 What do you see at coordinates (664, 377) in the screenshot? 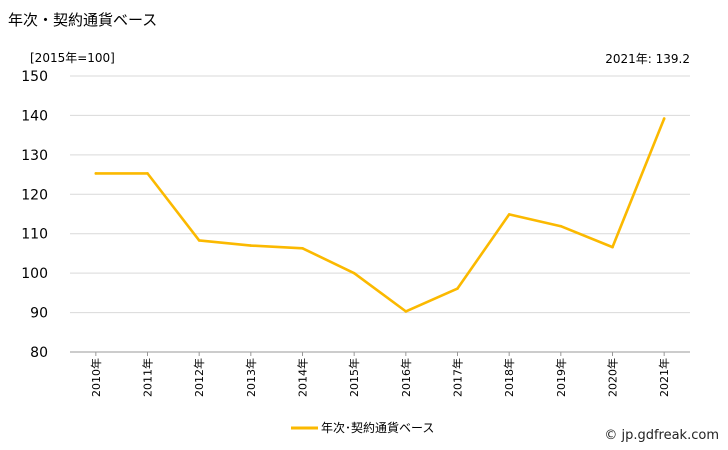
I see `x-tick-label: 2021年` at bounding box center [664, 377].